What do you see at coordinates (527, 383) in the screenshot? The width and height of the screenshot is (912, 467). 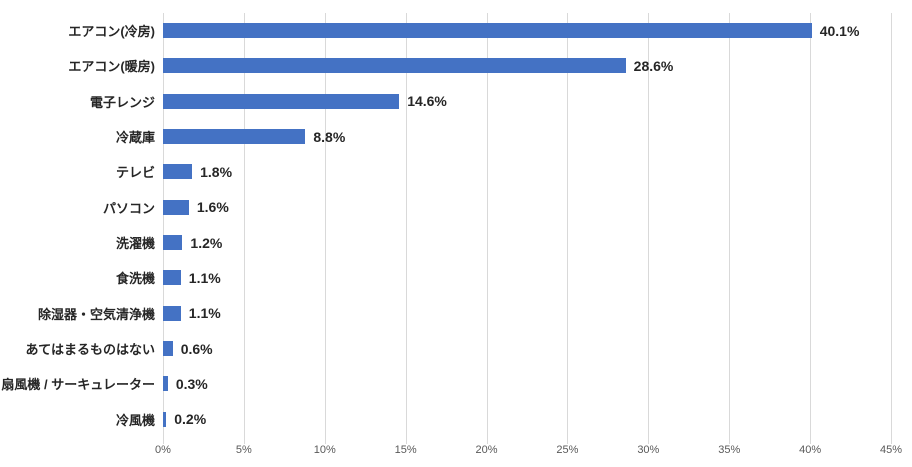 I see `bar-row: 0.3%` at bounding box center [527, 383].